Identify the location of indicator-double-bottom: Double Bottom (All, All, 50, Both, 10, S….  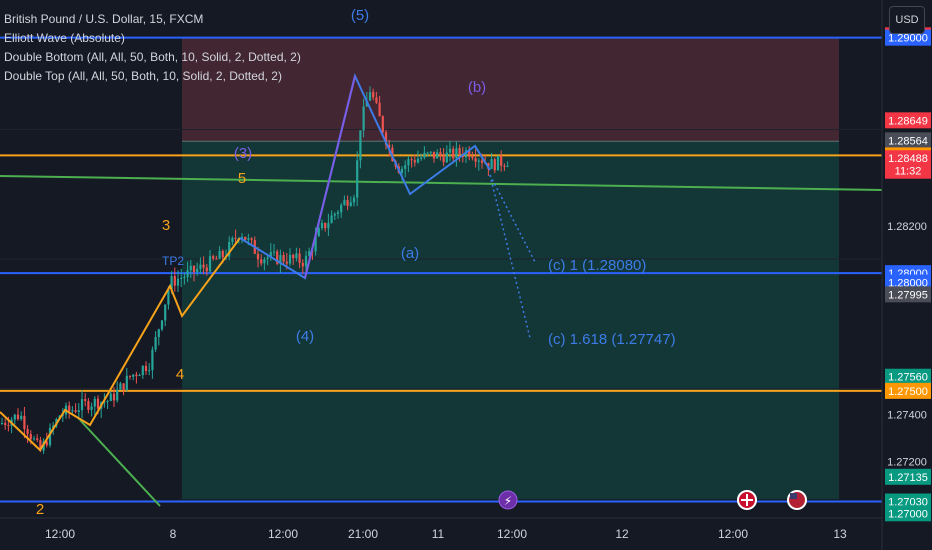
(152, 57).